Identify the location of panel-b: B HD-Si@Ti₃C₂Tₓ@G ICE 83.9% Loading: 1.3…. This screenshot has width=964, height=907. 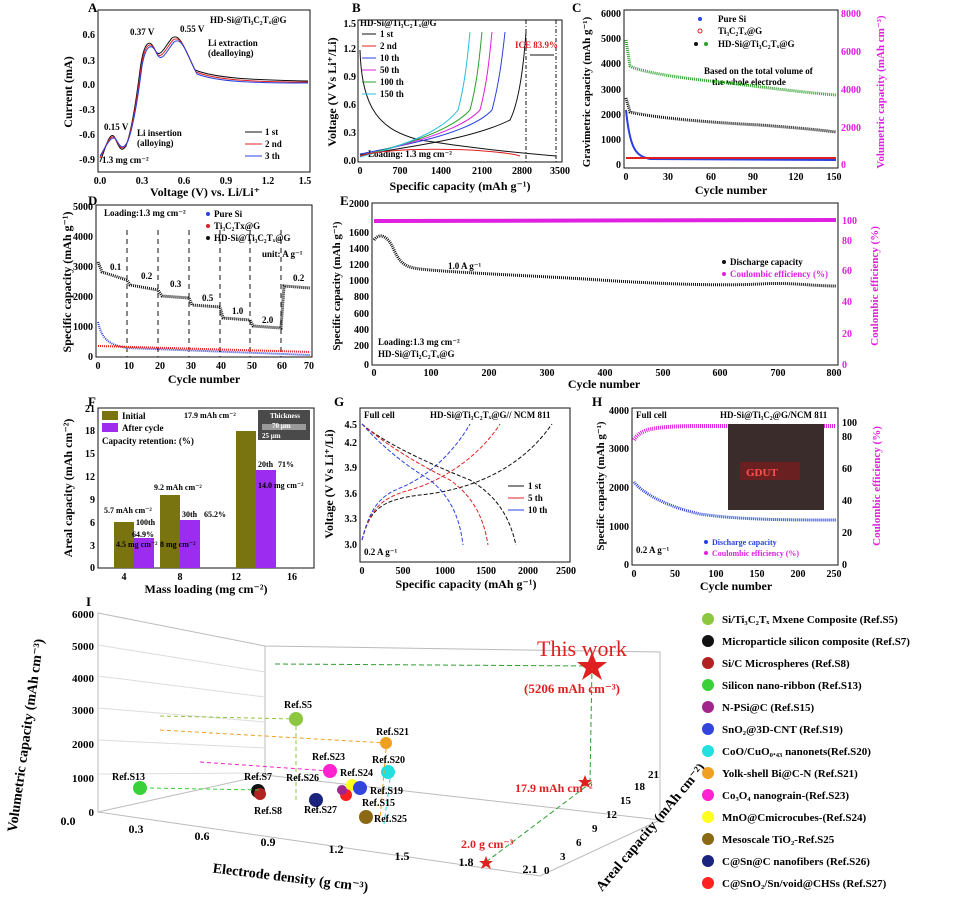
(447, 96).